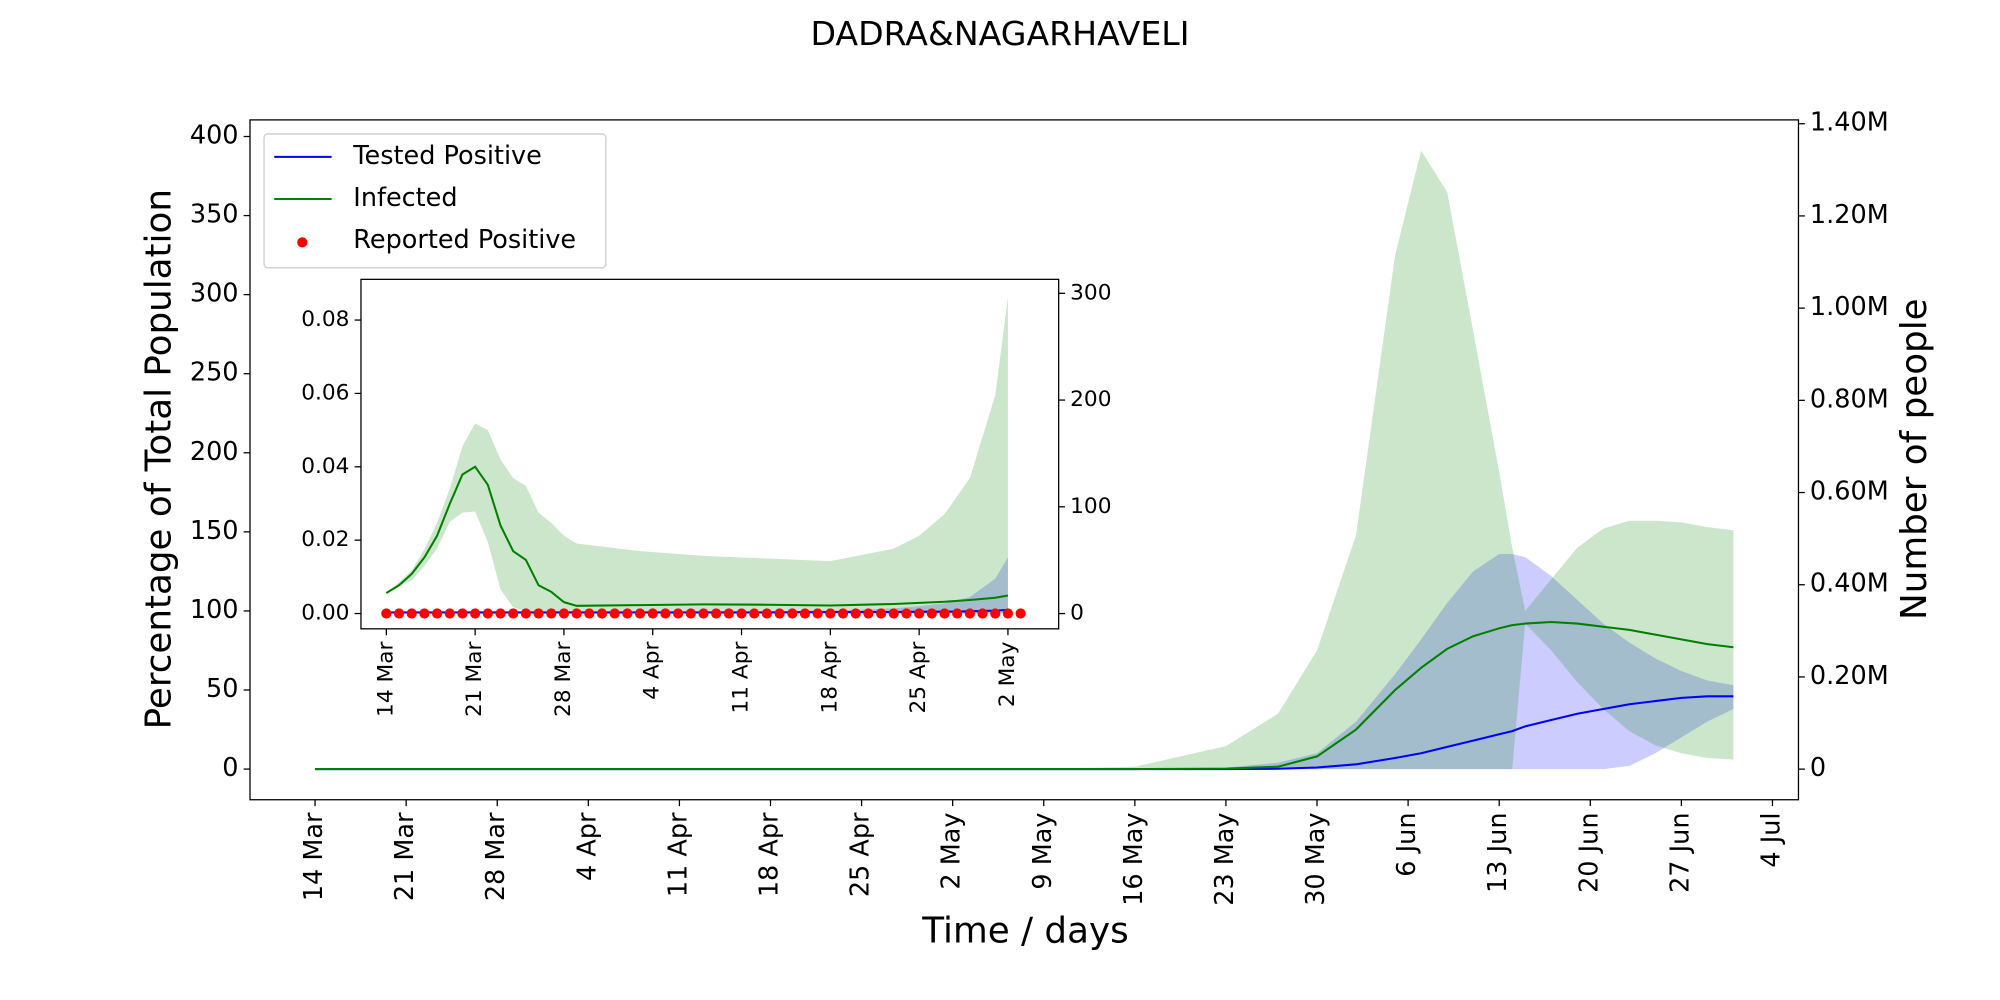 The image size is (2000, 1000). What do you see at coordinates (1407, 845) in the screenshot?
I see `x-tick-label: 6 Jun` at bounding box center [1407, 845].